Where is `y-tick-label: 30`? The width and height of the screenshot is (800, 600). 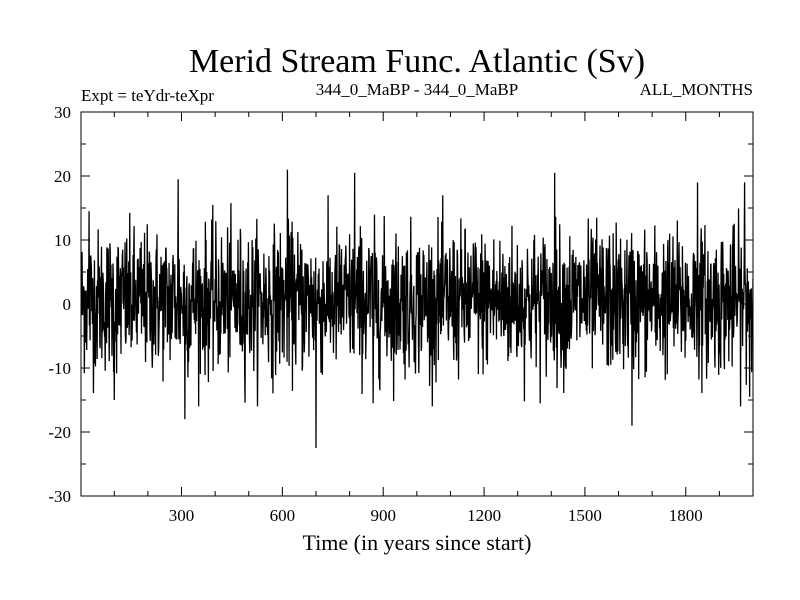
y-tick-label: 30 is located at coordinates (62, 112).